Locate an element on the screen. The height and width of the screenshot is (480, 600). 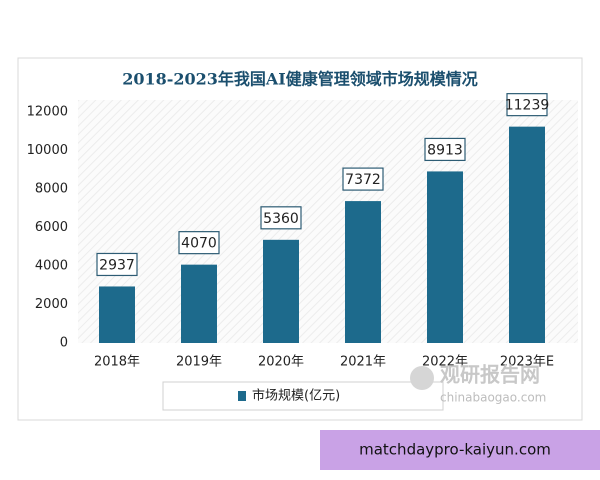
value-label: 4070 is located at coordinates (199, 244).